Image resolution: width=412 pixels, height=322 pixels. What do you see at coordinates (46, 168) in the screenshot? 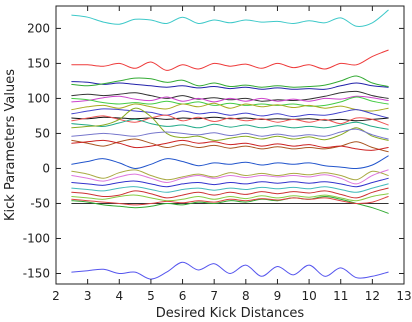
I see `y-tick-label: 0` at bounding box center [46, 168].